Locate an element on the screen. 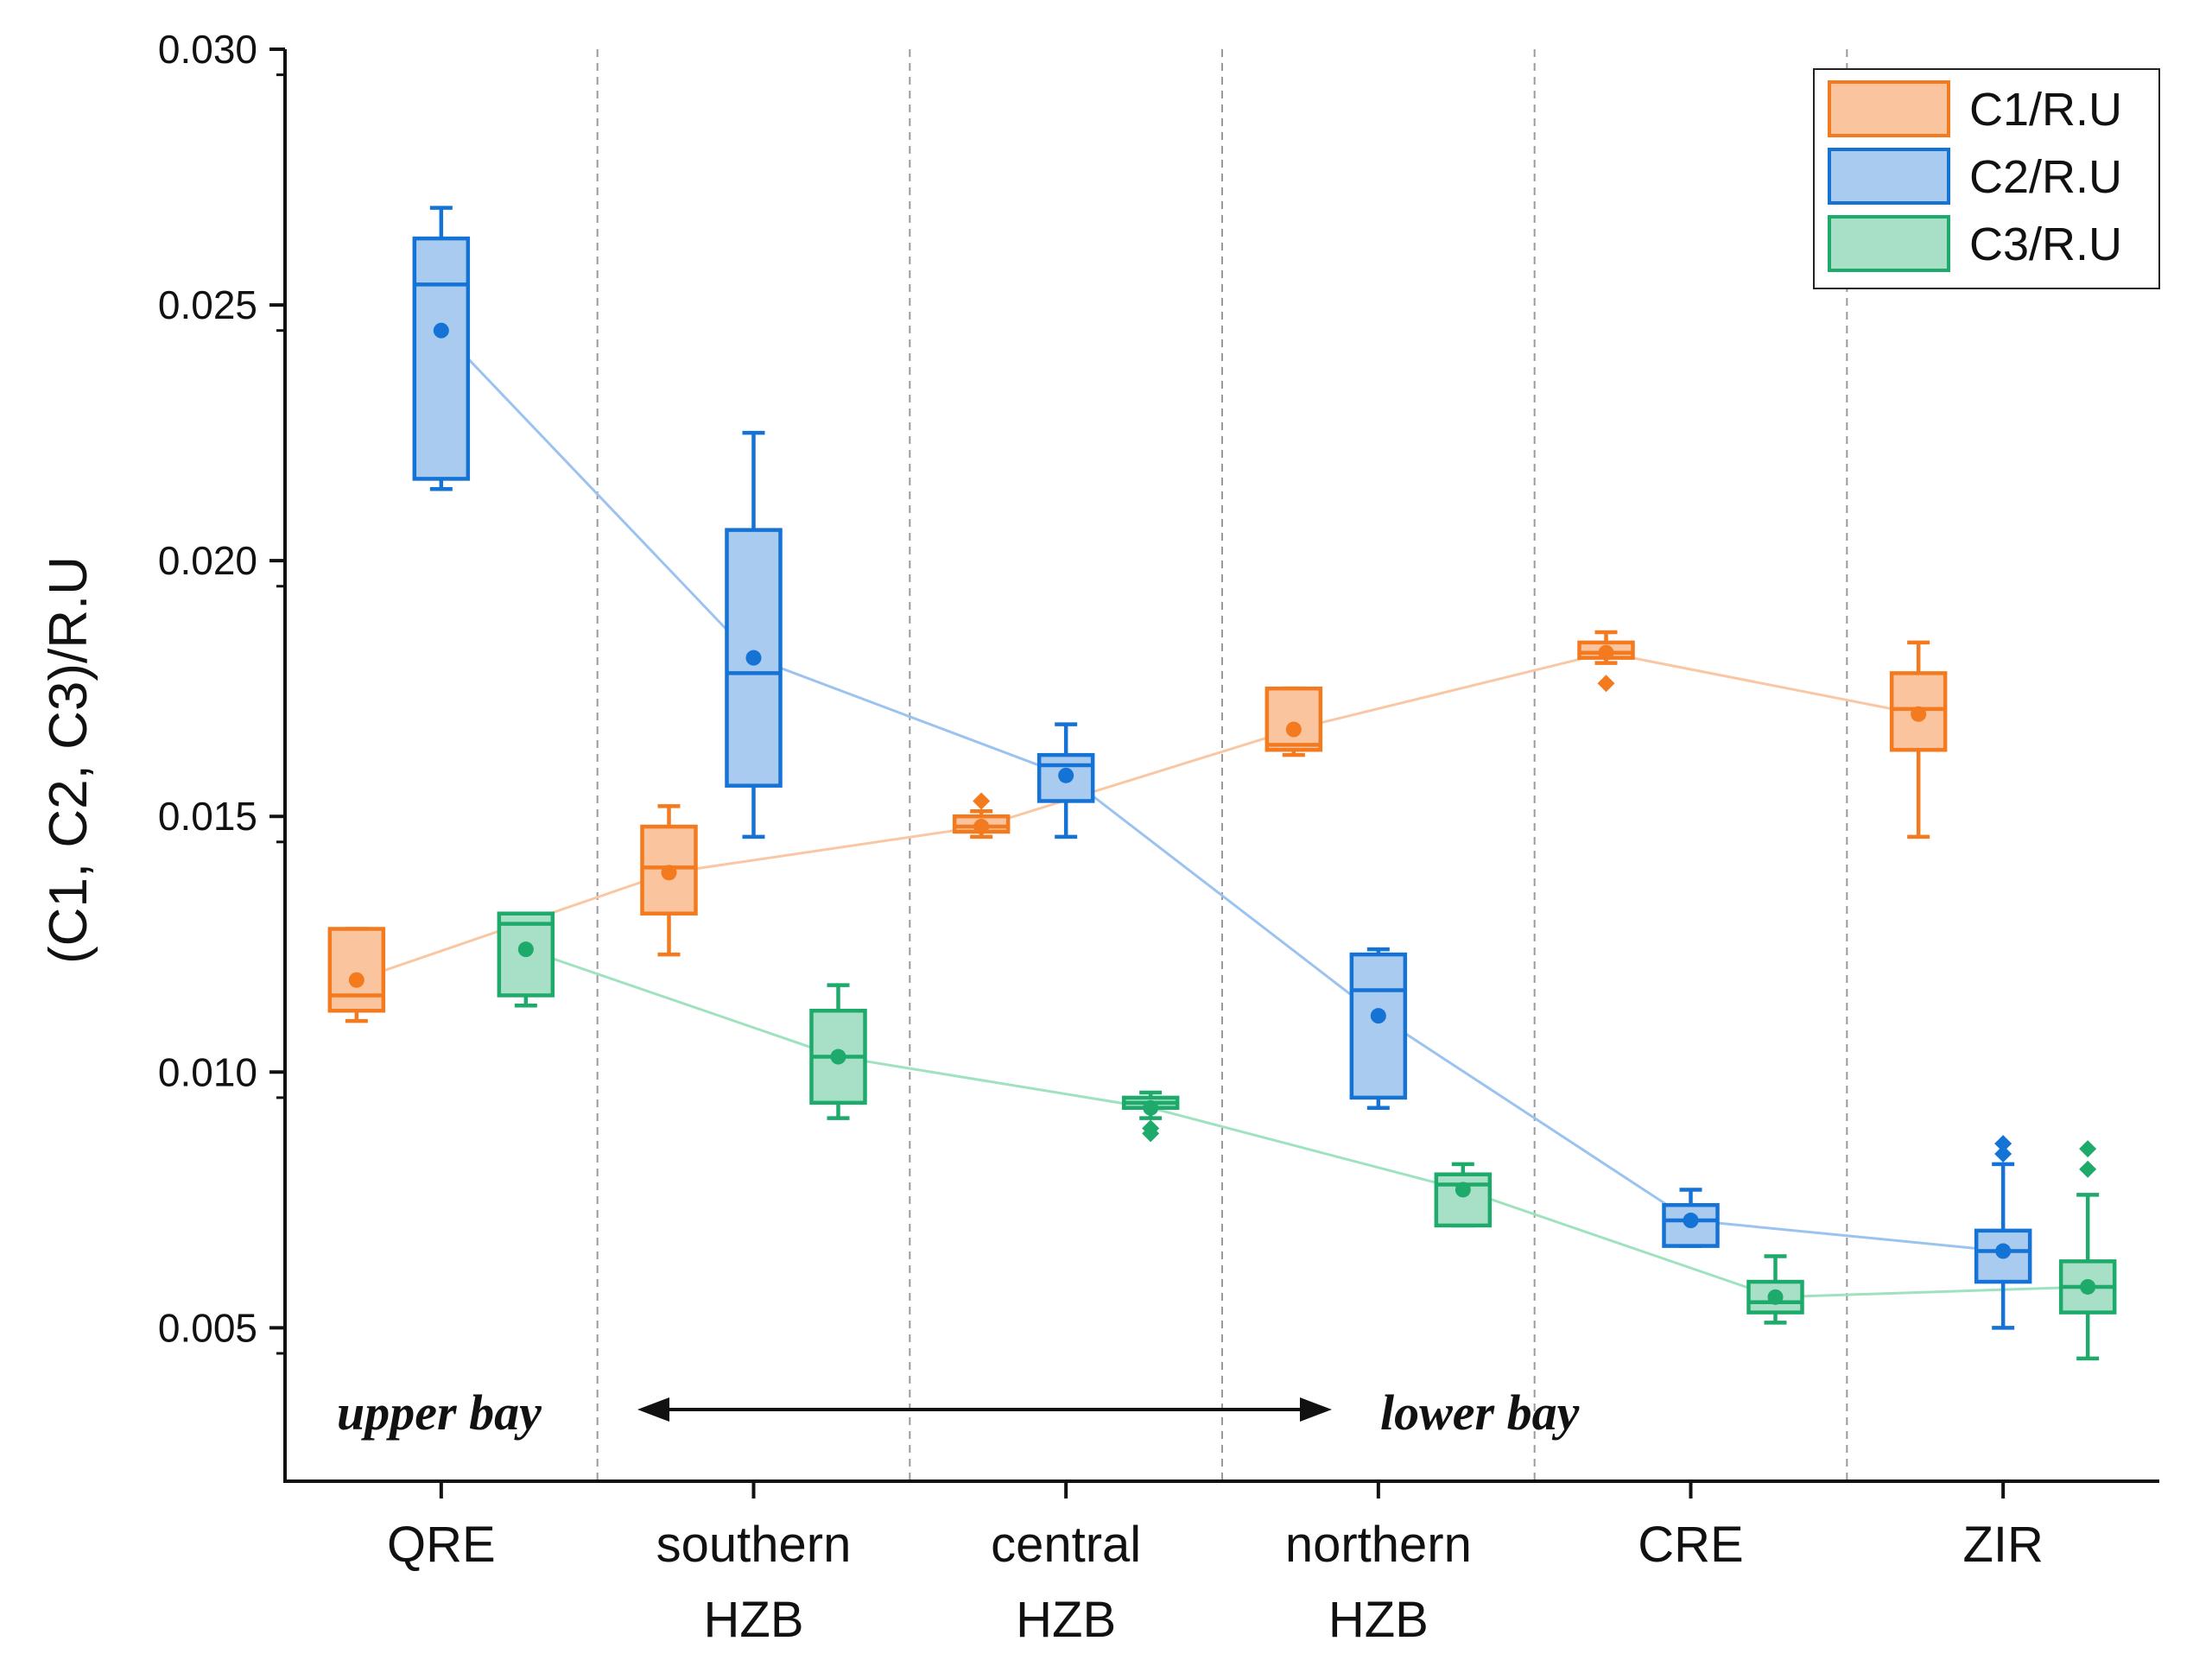 This screenshot has width=2212, height=1660. category-label-line1: CRE is located at coordinates (1690, 1545).